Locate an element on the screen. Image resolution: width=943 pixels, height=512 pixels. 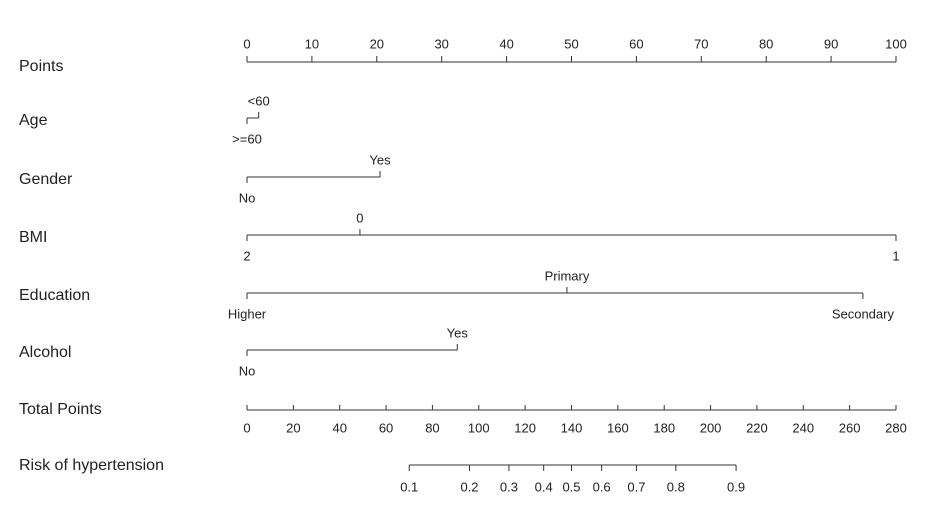
tick-label: 240 is located at coordinates (803, 427).